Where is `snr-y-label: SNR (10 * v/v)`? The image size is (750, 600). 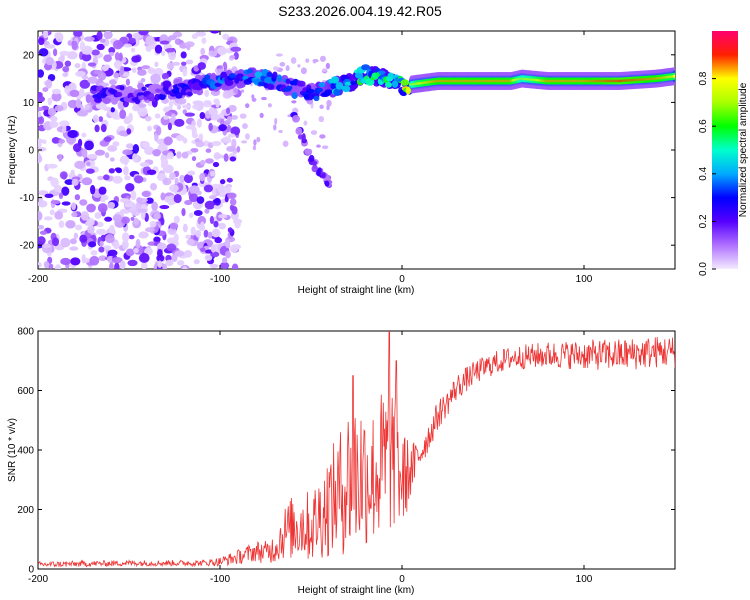
snr-y-label: SNR (10 * v/v) is located at coordinates (12, 450).